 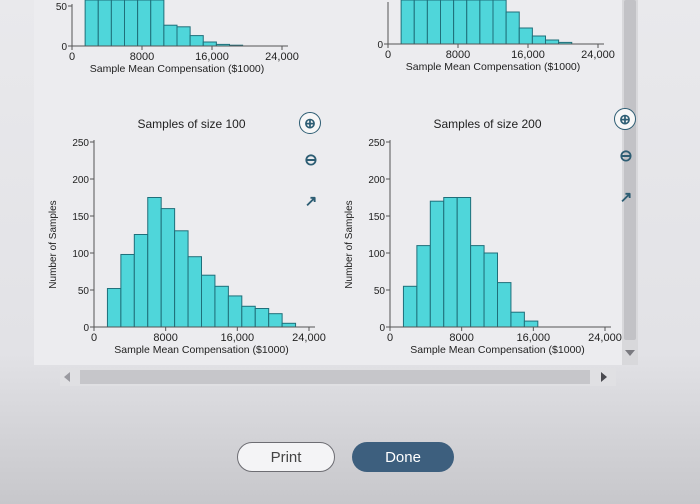 I want to click on zoom-in-icon-right: ⊕, so click(x=625, y=119).